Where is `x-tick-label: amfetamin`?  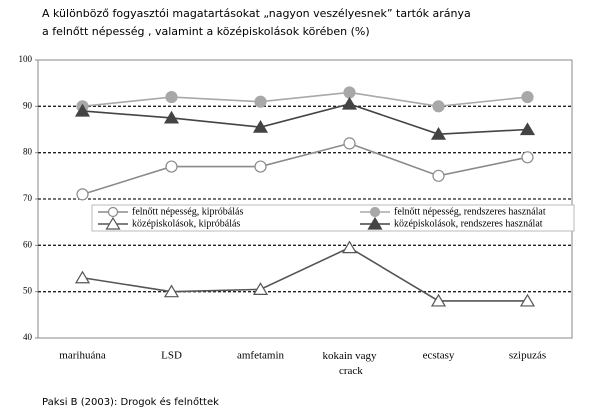
x-tick-label: amfetamin is located at coordinates (261, 356).